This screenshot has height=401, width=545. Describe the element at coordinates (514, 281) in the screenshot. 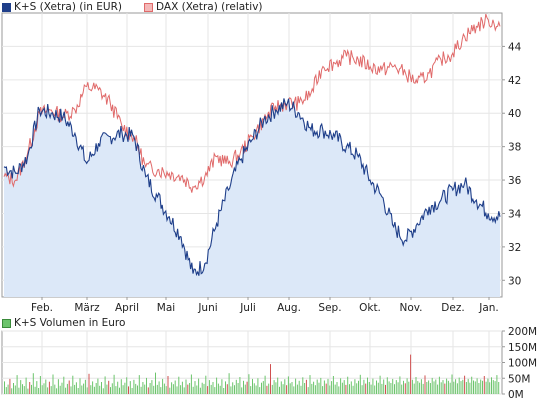

I see `y-tick-label: 30` at that location.